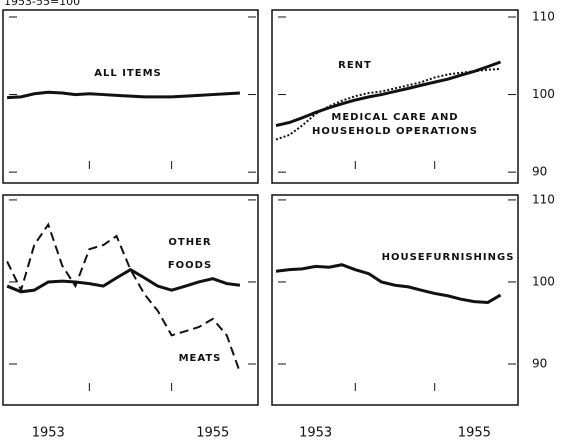  I want to click on series-label: HOUSEFURNISHINGS, so click(448, 257).